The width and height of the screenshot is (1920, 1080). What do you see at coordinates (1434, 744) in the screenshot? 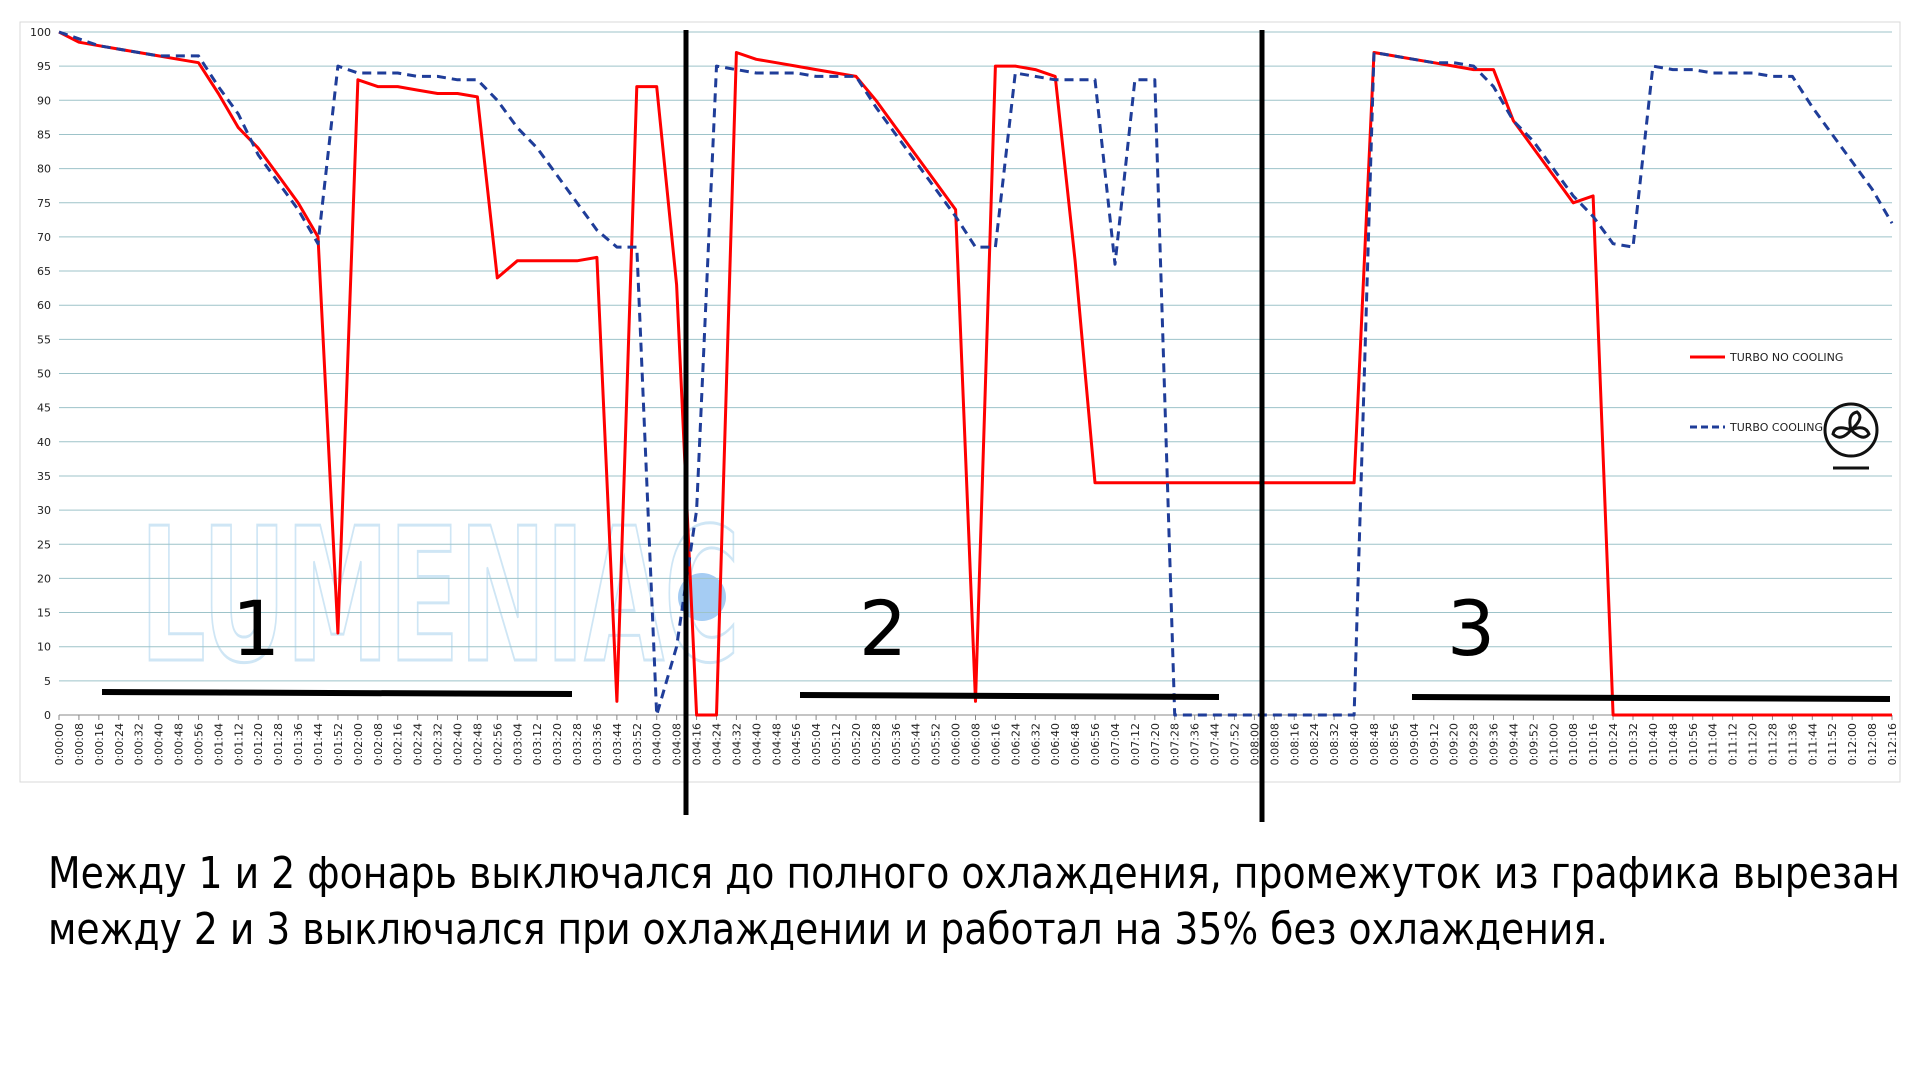
I see `x-tick-label: 0:09:12` at bounding box center [1434, 744].